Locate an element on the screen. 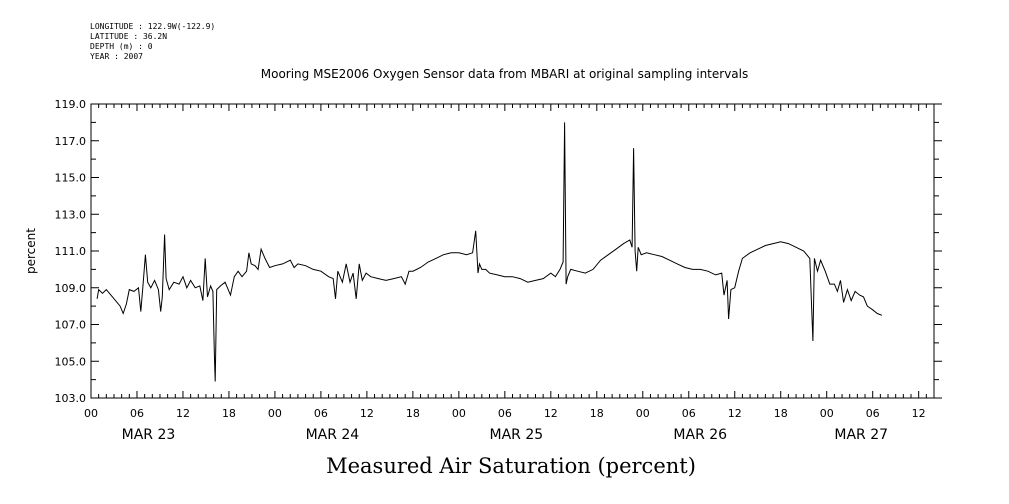 Image resolution: width=1009 pixels, height=504 pixels. meta-latitude: LATITUDE : 36.2N is located at coordinates (129, 36).